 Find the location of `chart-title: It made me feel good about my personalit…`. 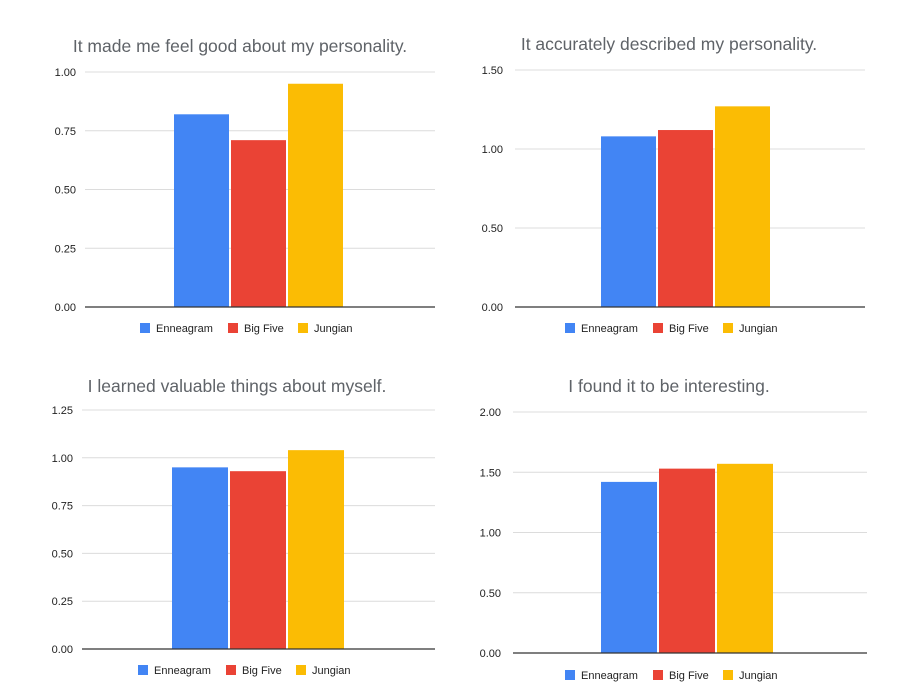

chart-title: It made me feel good about my personalit… is located at coordinates (240, 46).